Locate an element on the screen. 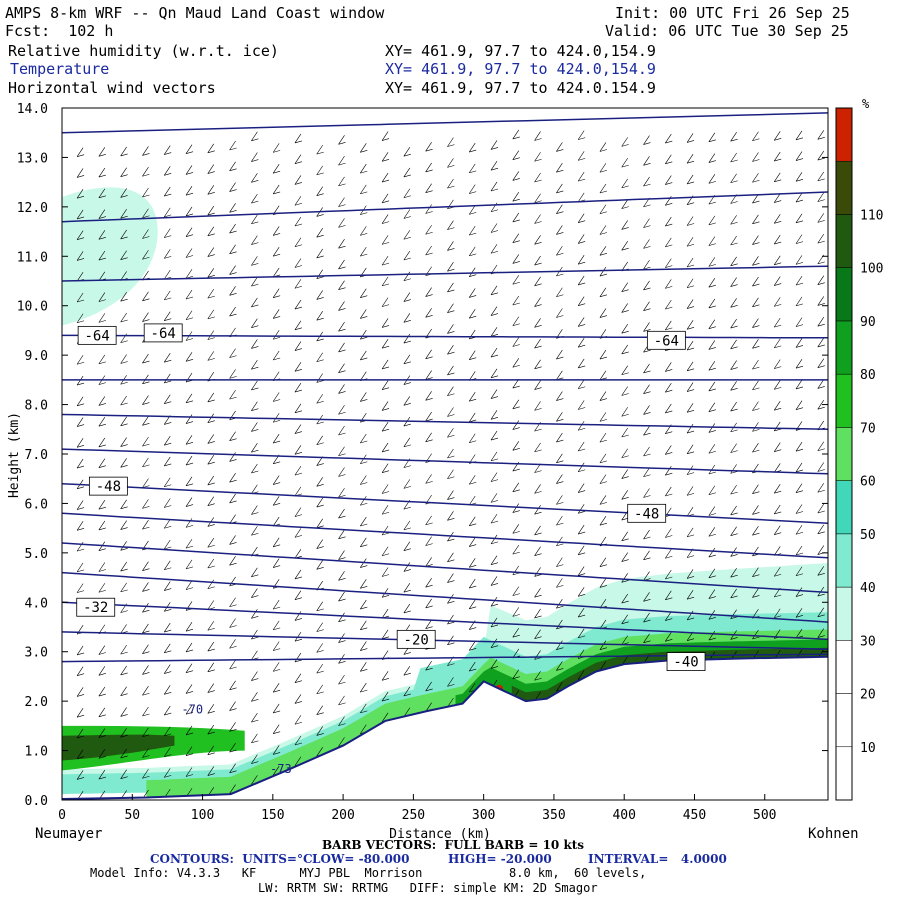  colorbar-label: 70 is located at coordinates (868, 428).